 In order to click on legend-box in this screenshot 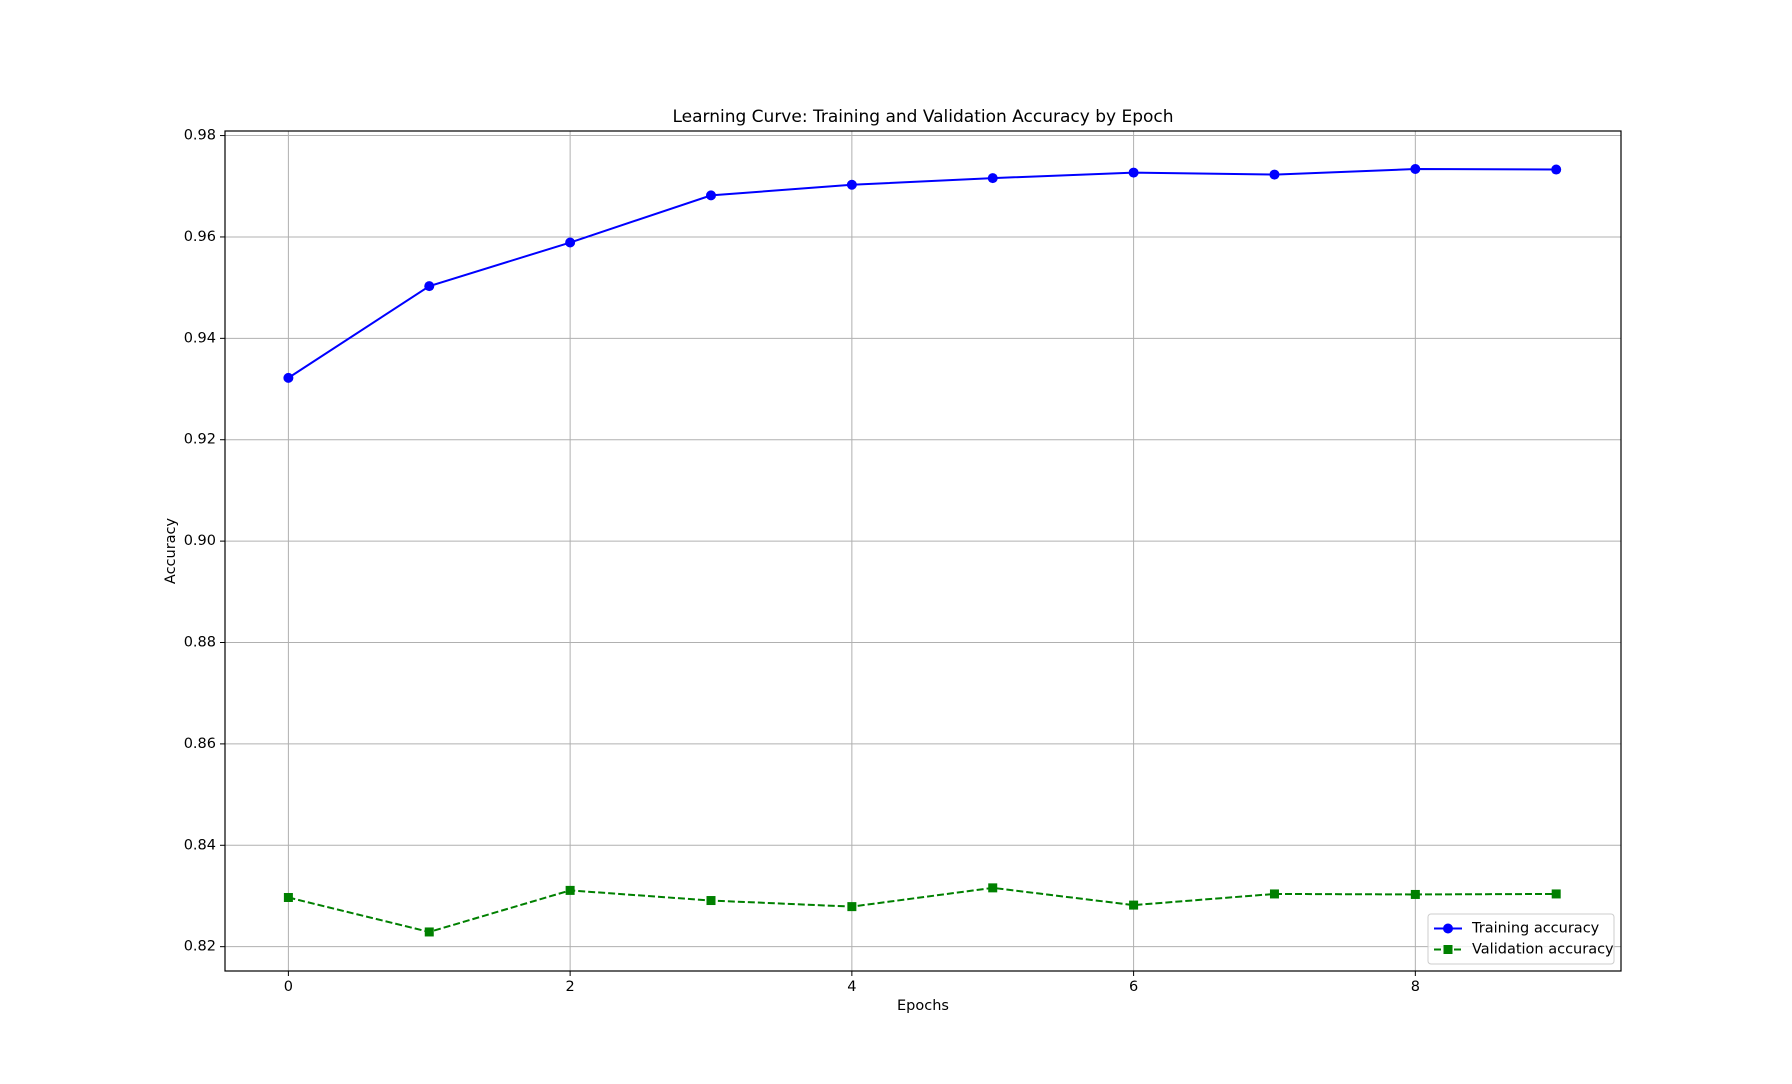, I will do `click(1521, 939)`.